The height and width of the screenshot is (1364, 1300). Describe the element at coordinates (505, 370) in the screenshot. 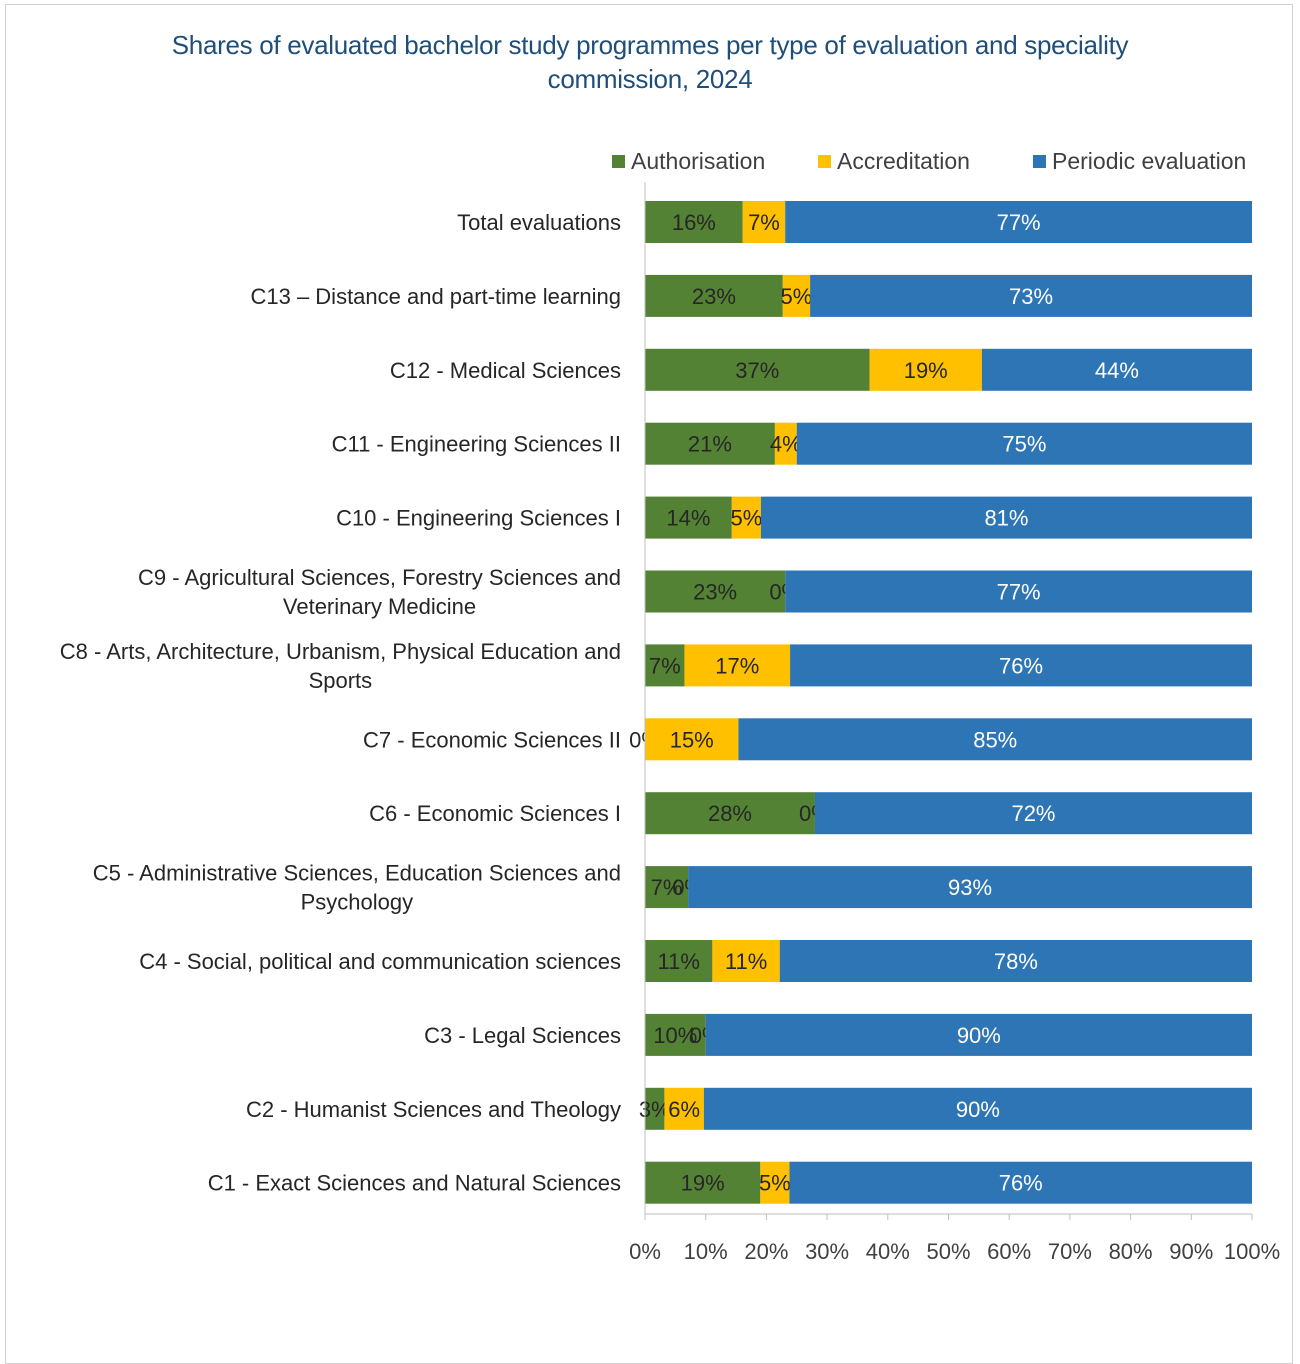

I see `category-label-3: C12 - Medical Sciences` at that location.